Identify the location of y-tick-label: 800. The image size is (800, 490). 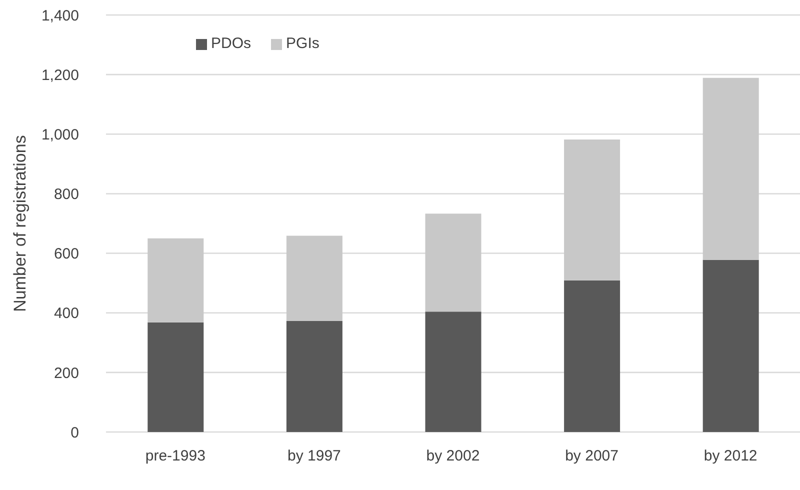
(66, 195).